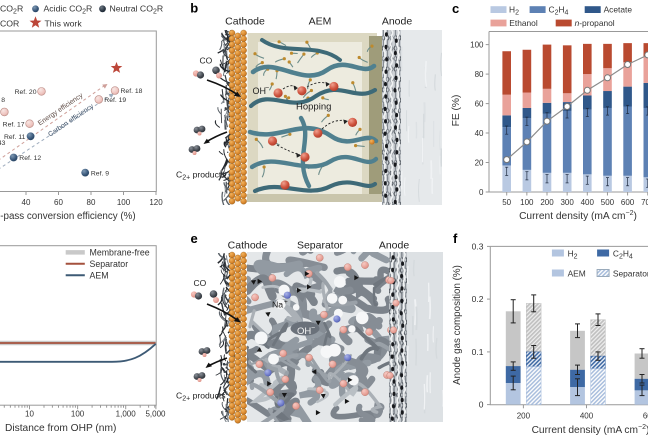 Image resolution: width=648 pixels, height=439 pixels. What do you see at coordinates (30, 158) in the screenshot?
I see `svg-text: Ref. 12` at bounding box center [30, 158].